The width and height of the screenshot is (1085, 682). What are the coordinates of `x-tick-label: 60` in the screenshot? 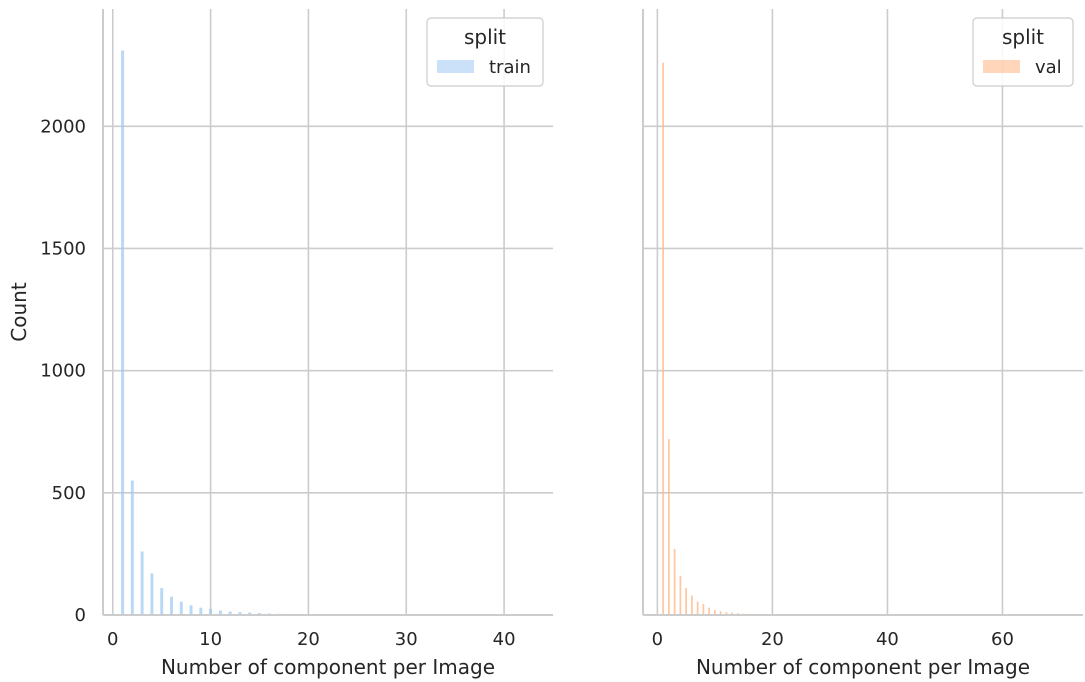 It's located at (1002, 639).